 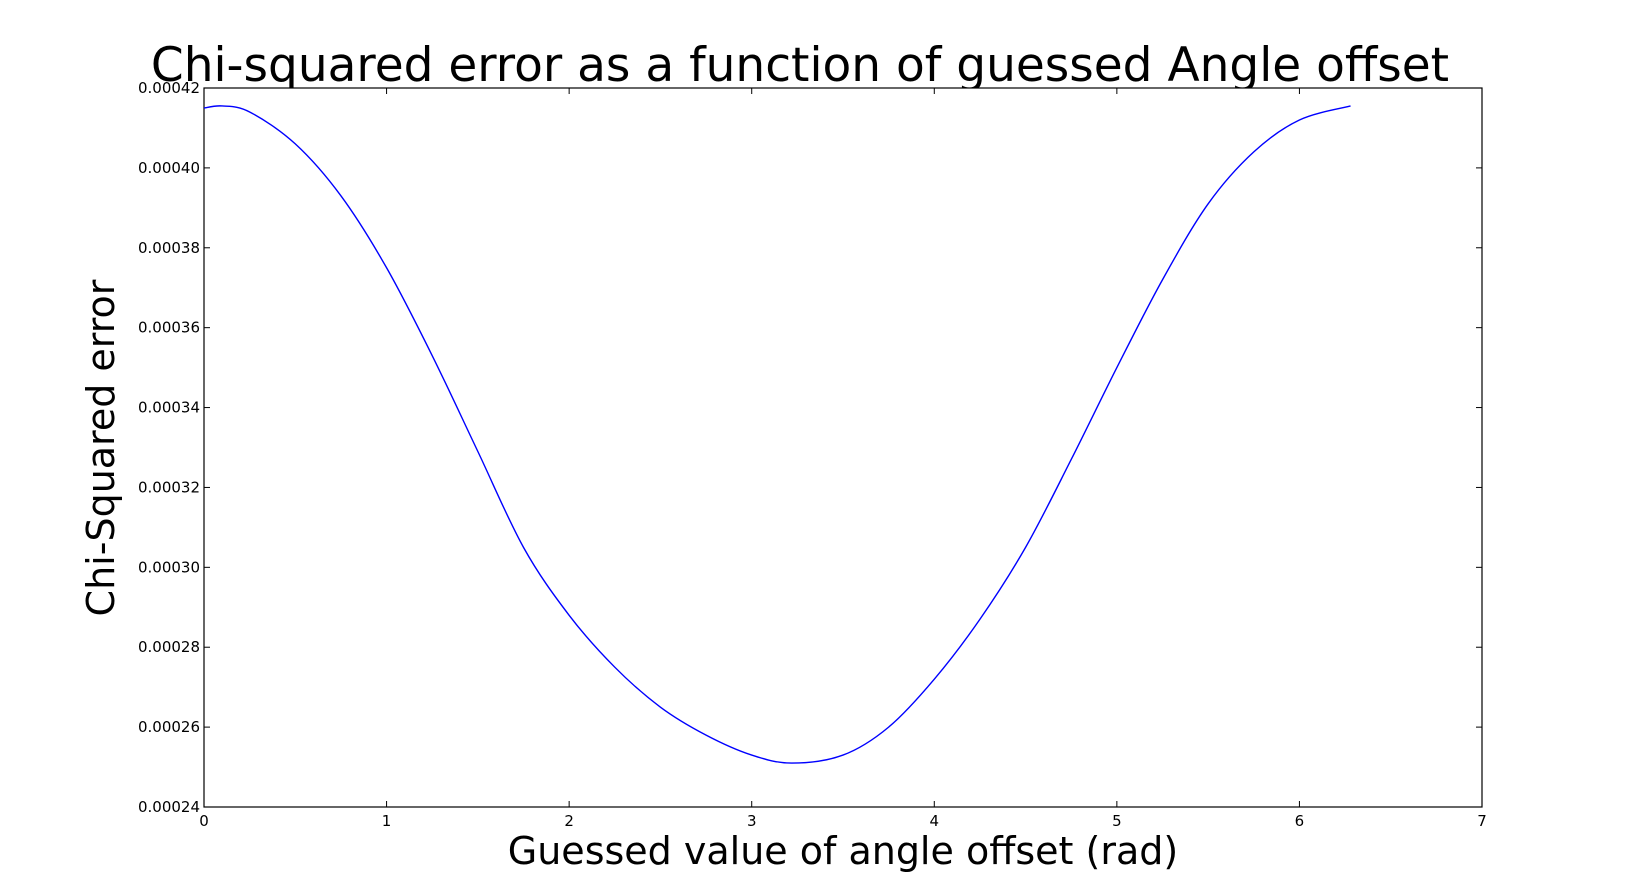 I want to click on x-tick-label: 6, so click(x=1300, y=821).